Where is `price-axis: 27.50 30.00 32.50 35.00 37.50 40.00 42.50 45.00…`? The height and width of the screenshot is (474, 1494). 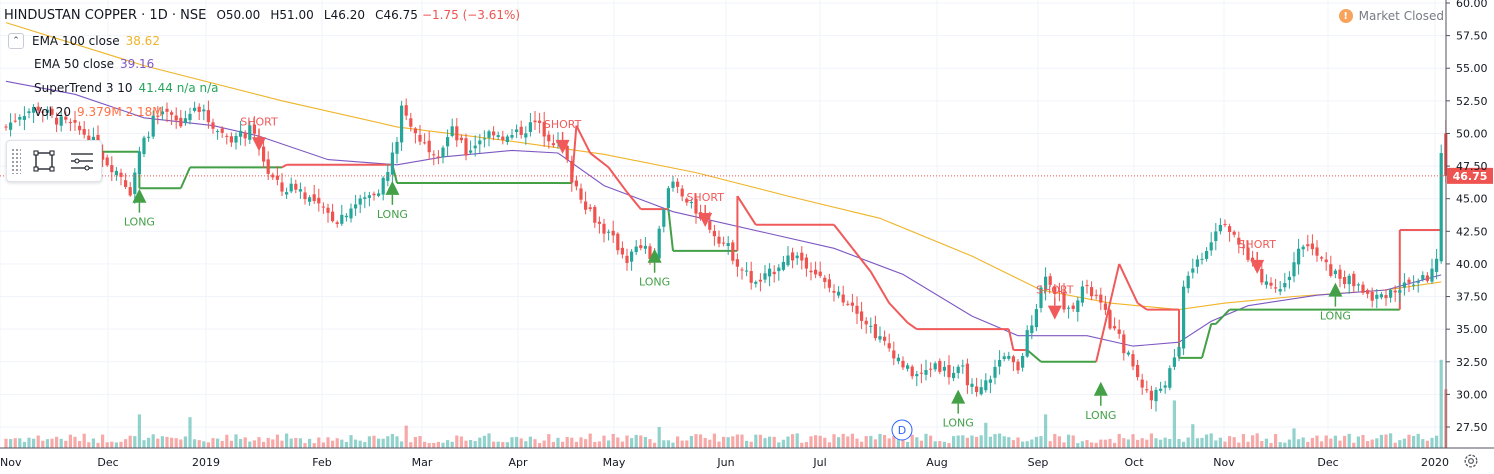 price-axis: 27.50 30.00 32.50 35.00 37.50 40.00 42.50 45.00… is located at coordinates (1466, 224).